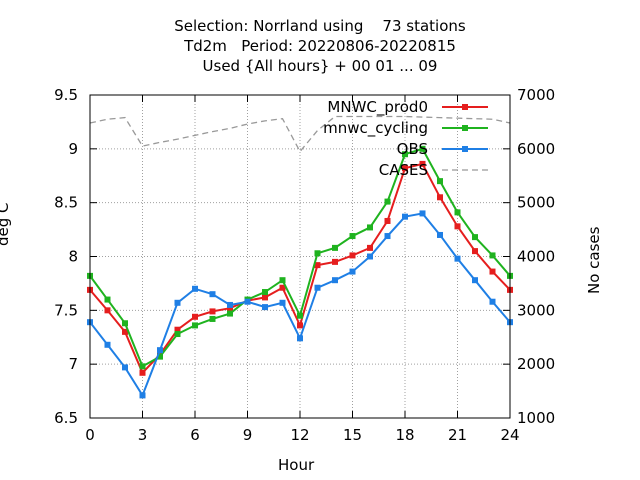 This screenshot has height=480, width=640. I want to click on x-tick-label: 12, so click(299, 435).